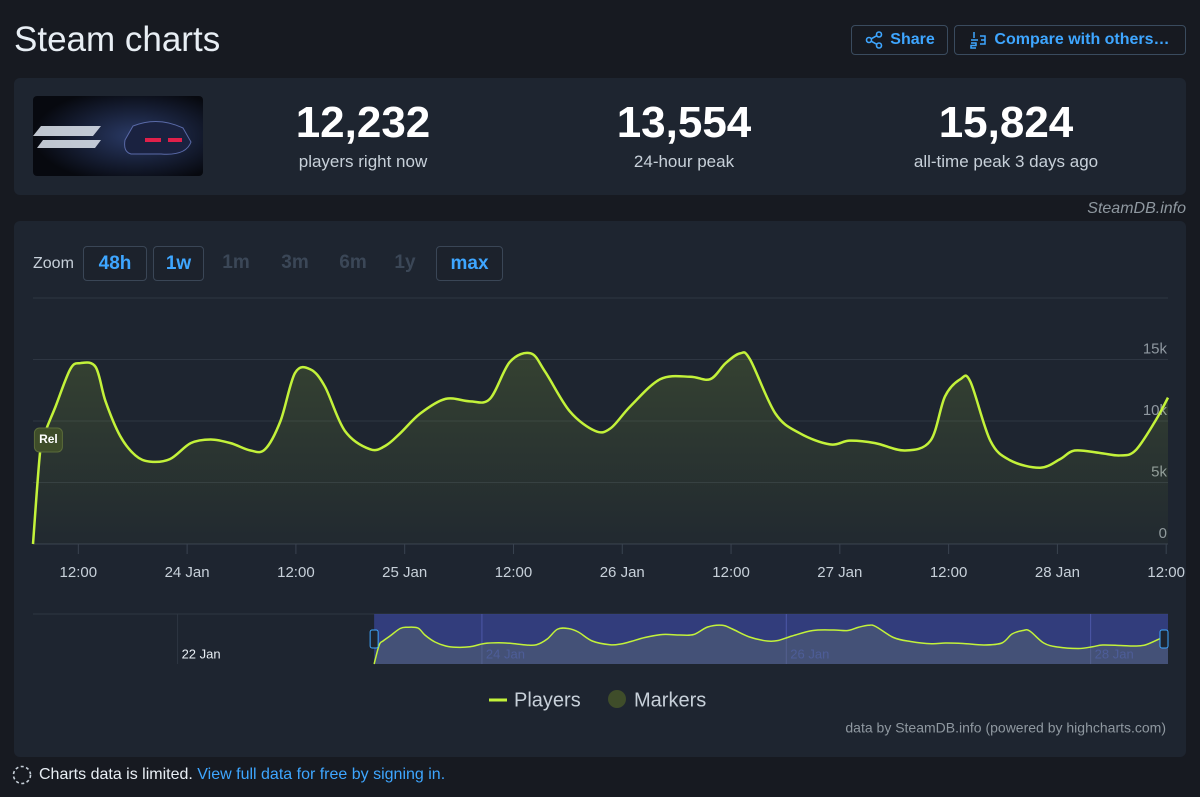 This screenshot has height=797, width=1200. Describe the element at coordinates (874, 40) in the screenshot. I see `share-icon` at that location.